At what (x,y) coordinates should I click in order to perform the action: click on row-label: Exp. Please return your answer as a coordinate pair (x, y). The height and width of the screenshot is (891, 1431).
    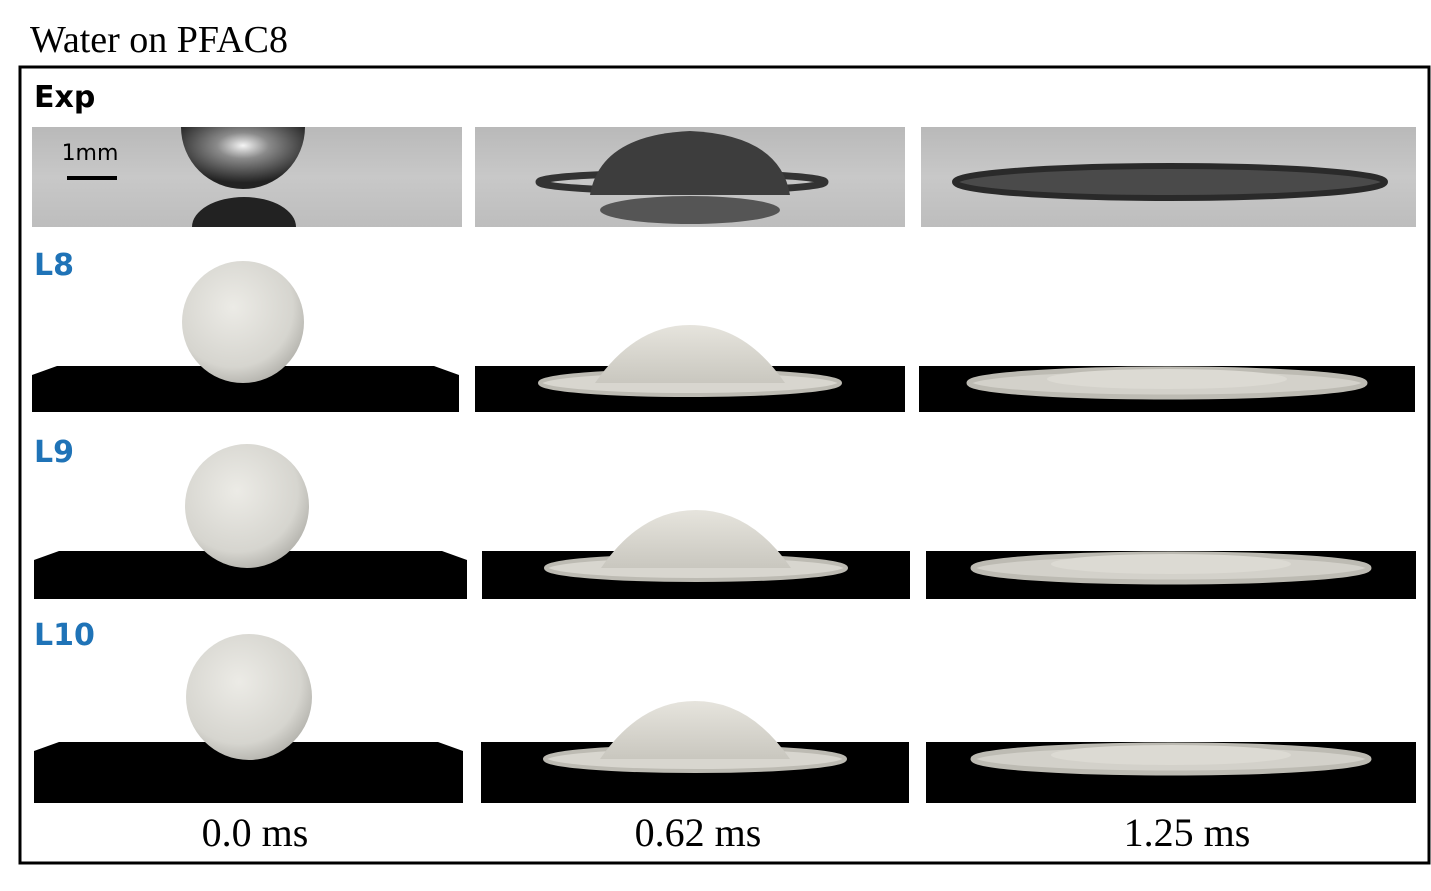
    Looking at the image, I should click on (64, 97).